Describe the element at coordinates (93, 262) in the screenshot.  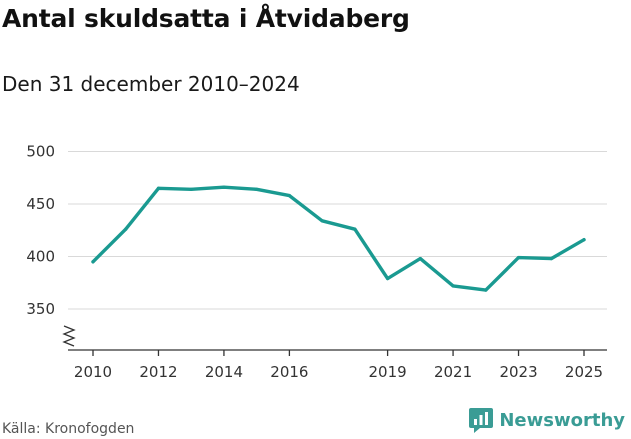
I see `data-point-2010` at that location.